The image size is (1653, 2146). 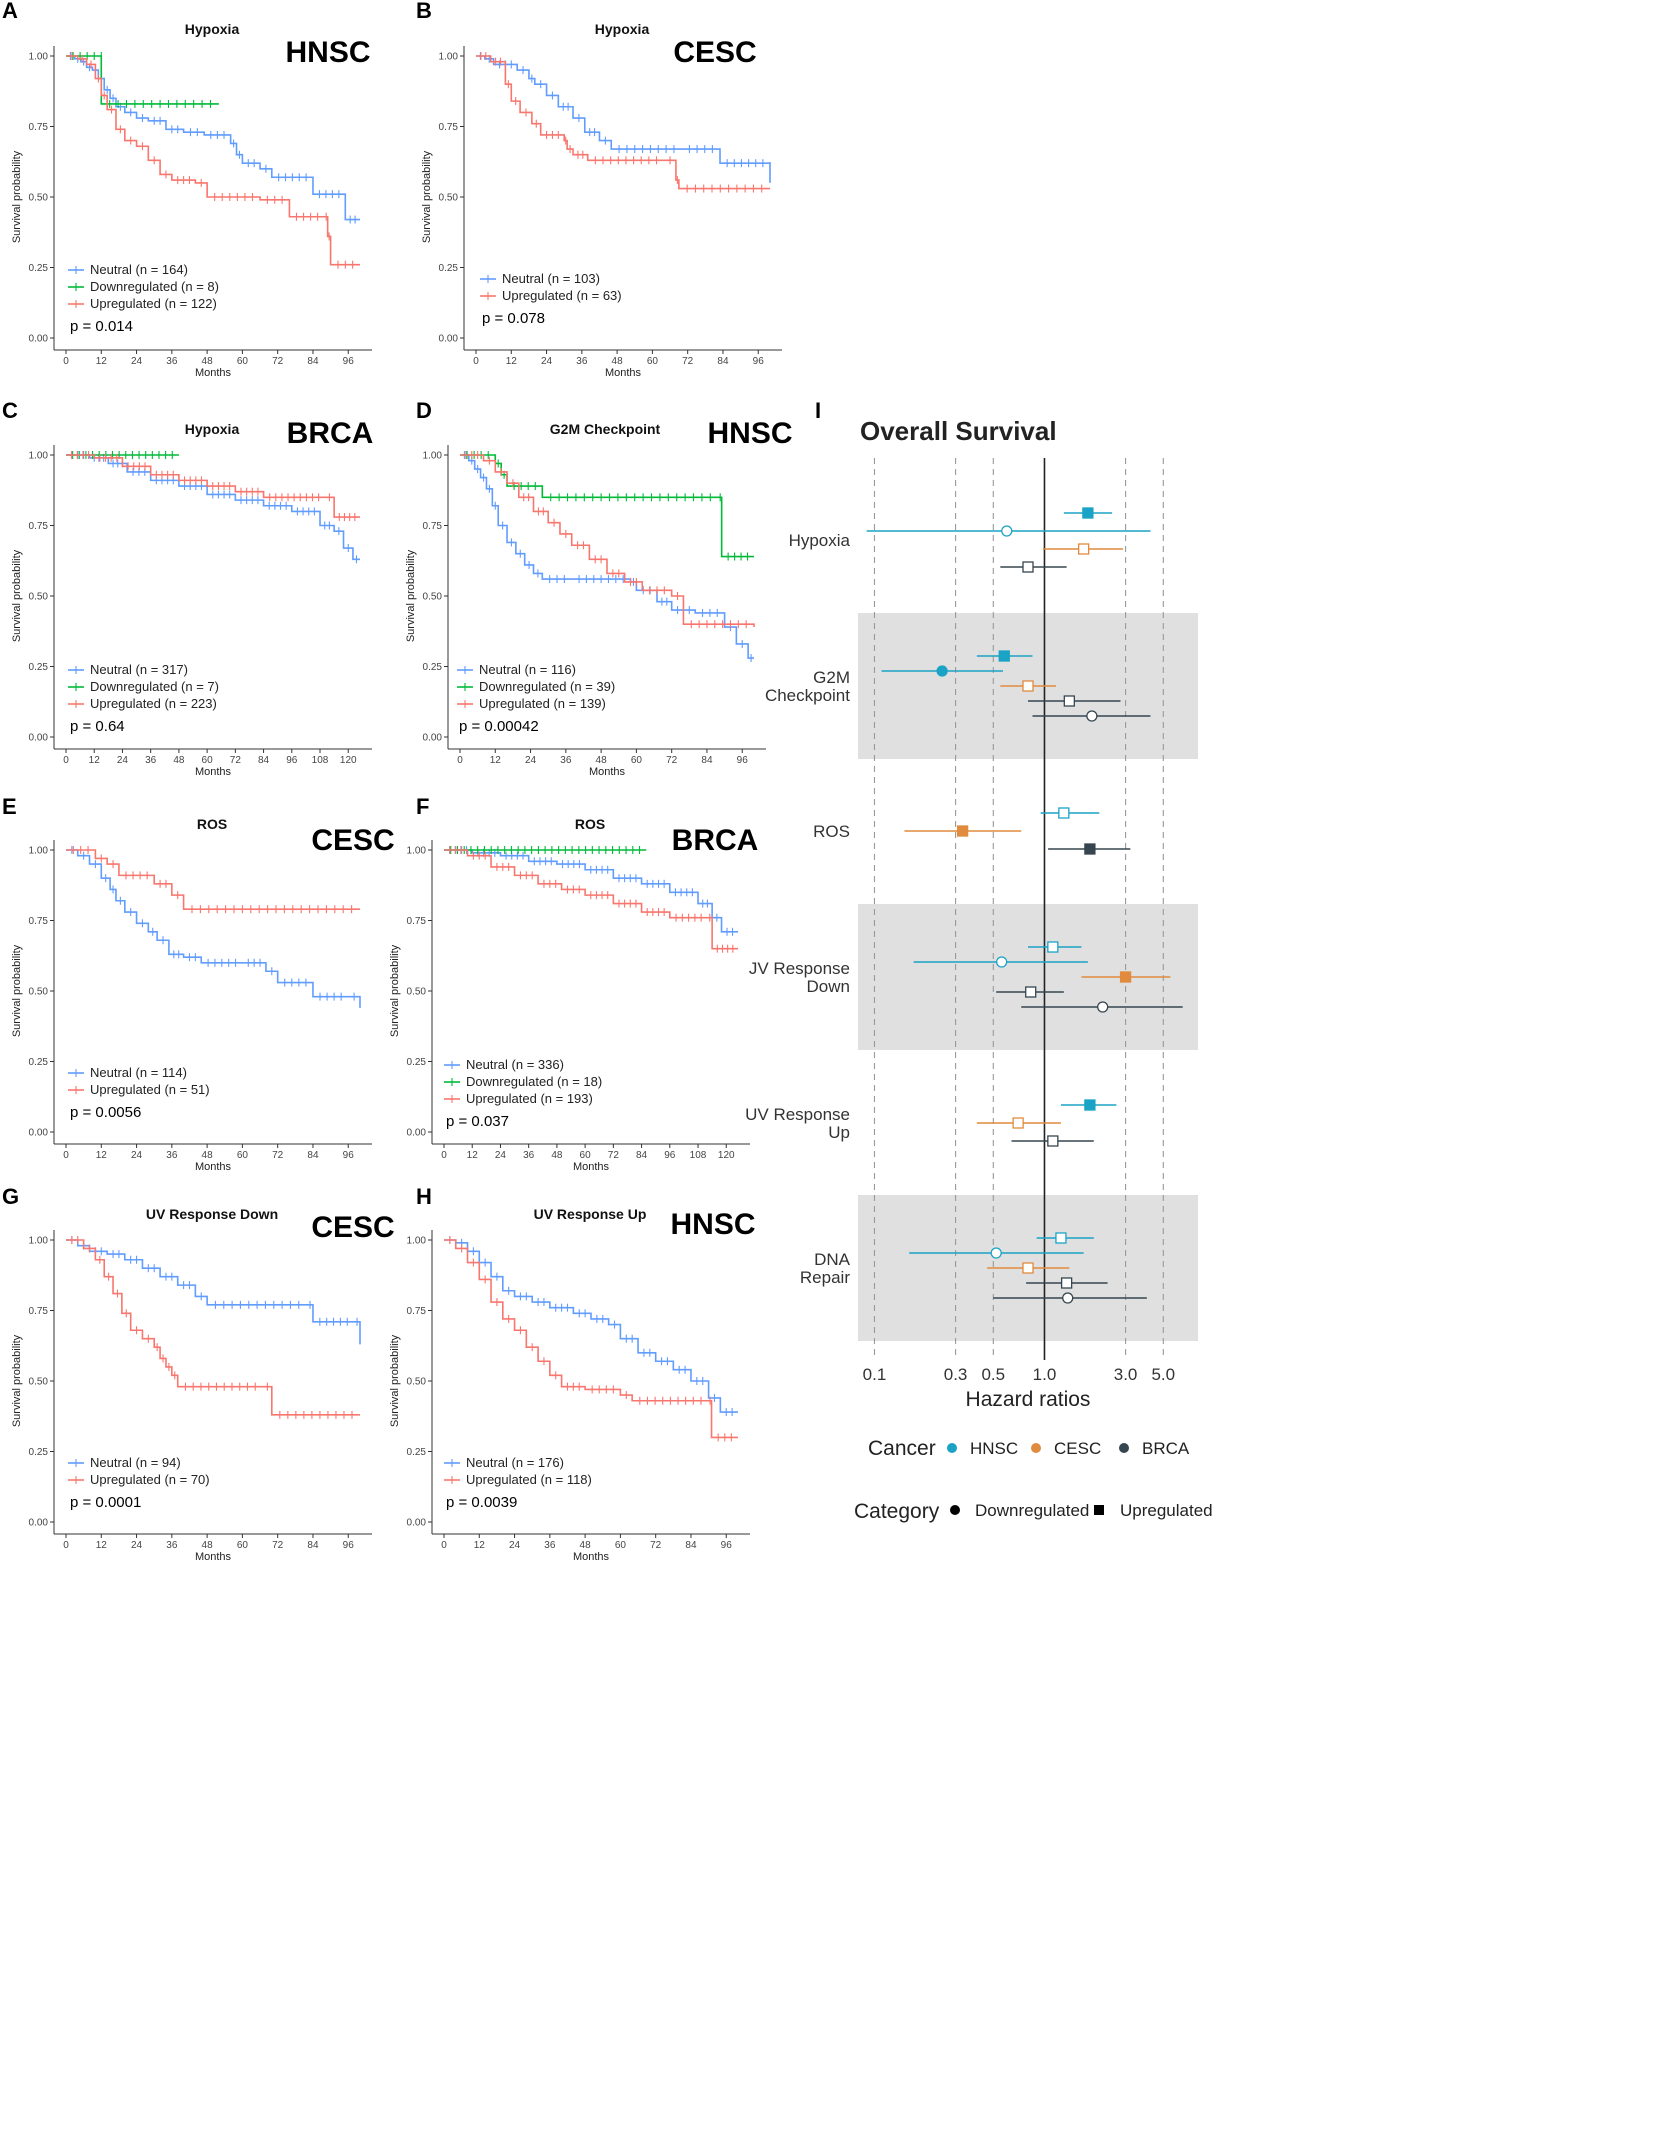 What do you see at coordinates (1099, 1510) in the screenshot?
I see `legend-square-icon` at bounding box center [1099, 1510].